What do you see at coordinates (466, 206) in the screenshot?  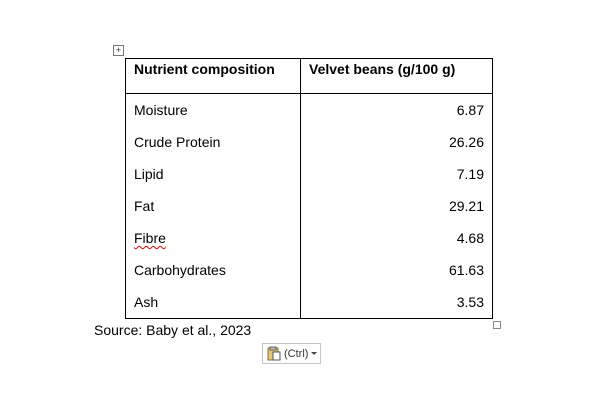 I see `nutrient-value: 29.21` at bounding box center [466, 206].